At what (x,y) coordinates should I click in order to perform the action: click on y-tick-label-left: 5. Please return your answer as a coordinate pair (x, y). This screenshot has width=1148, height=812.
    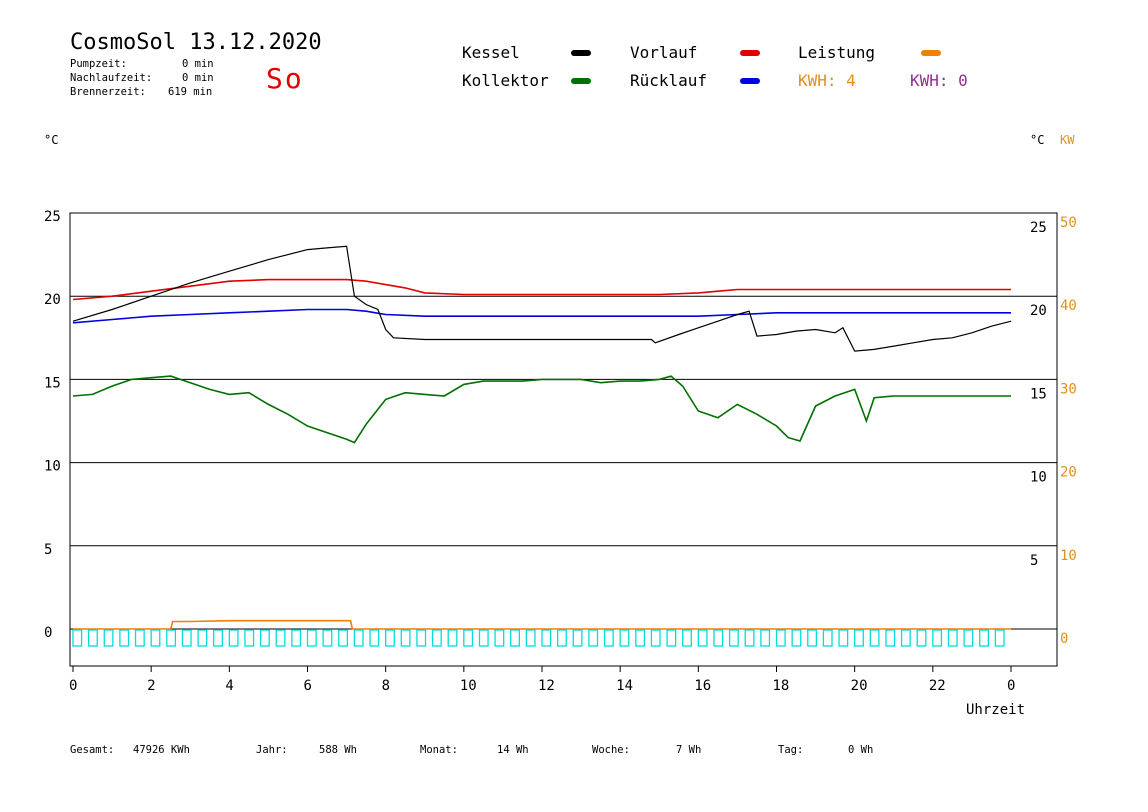
    Looking at the image, I should click on (48, 550).